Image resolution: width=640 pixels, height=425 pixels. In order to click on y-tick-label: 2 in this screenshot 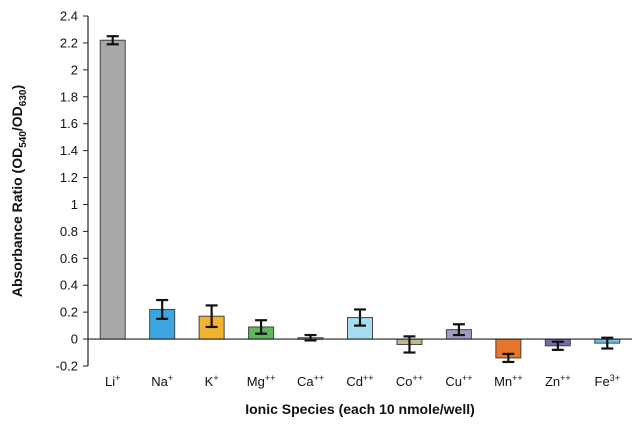, I will do `click(74, 69)`.